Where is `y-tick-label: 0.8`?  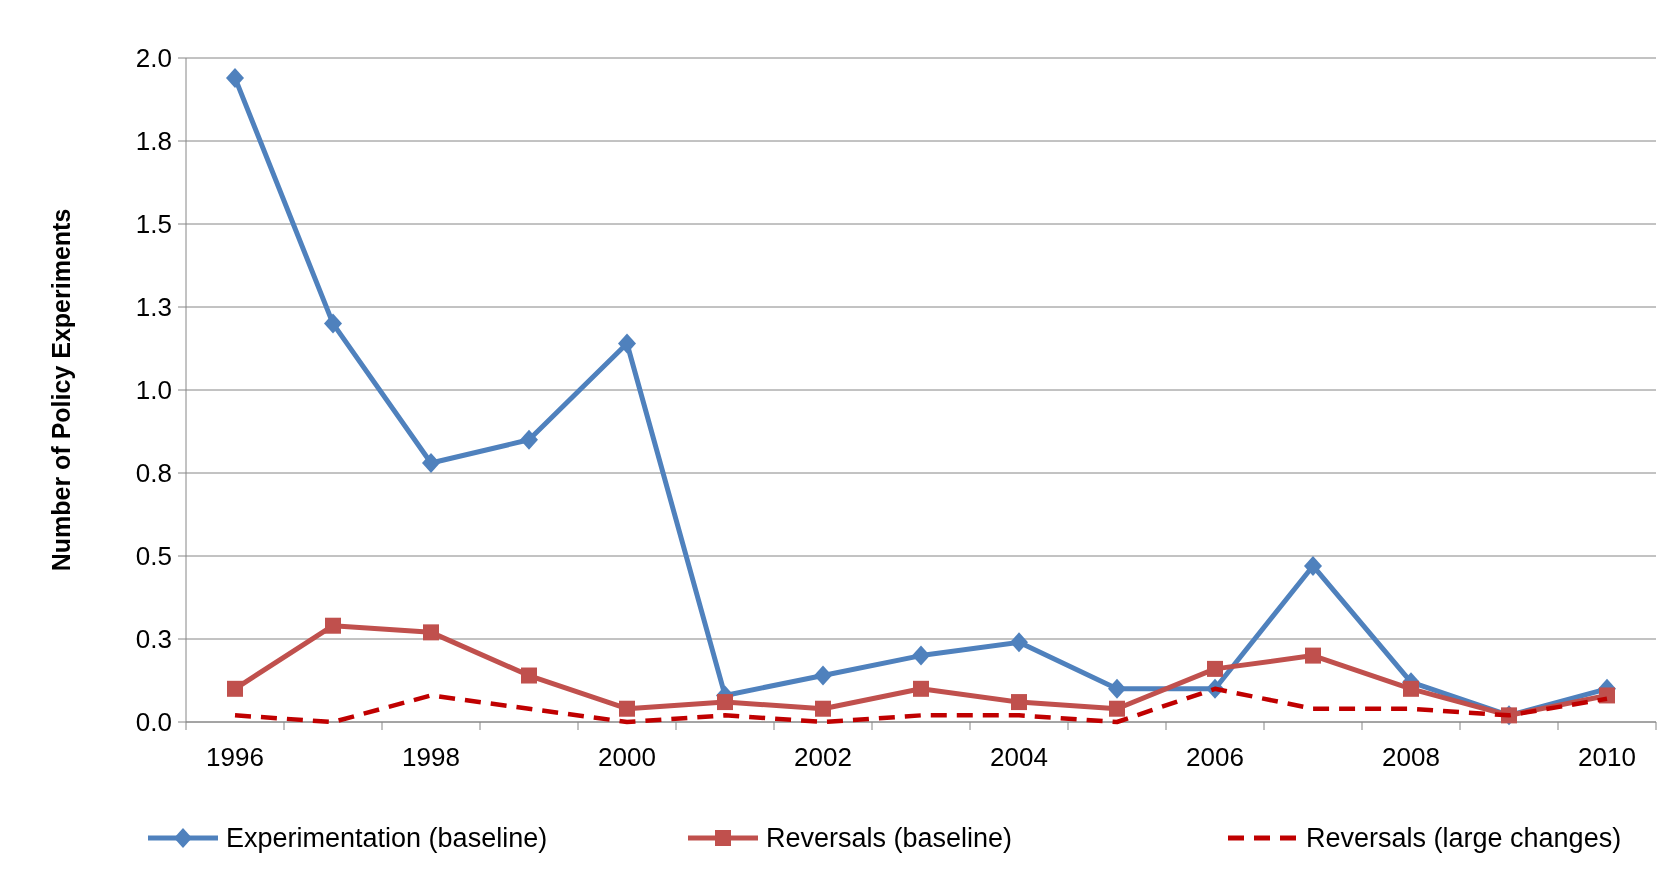 y-tick-label: 0.8 is located at coordinates (153, 473).